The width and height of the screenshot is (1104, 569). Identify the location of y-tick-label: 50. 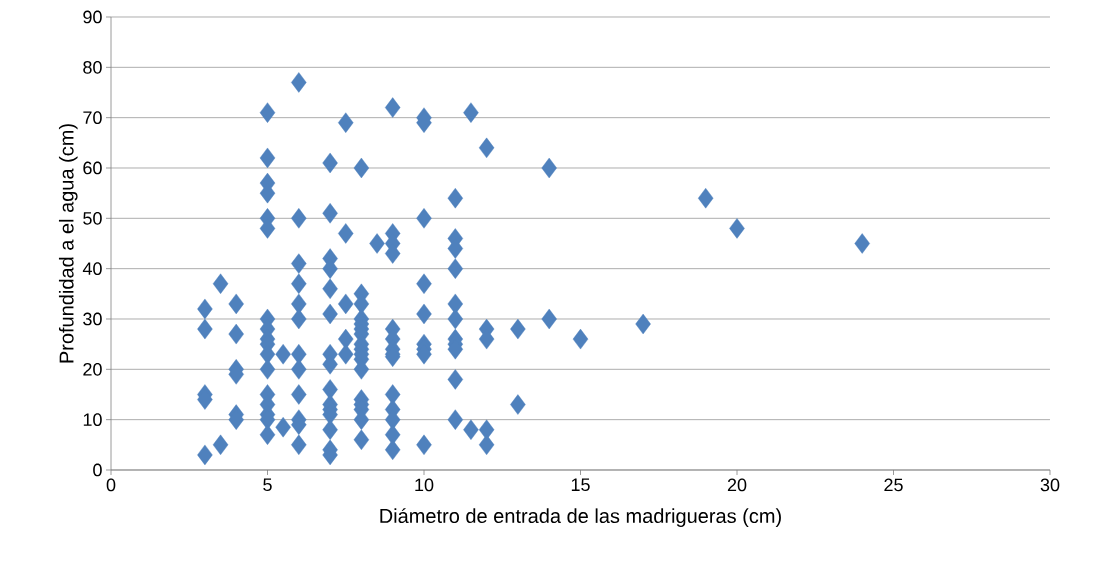
(92, 218).